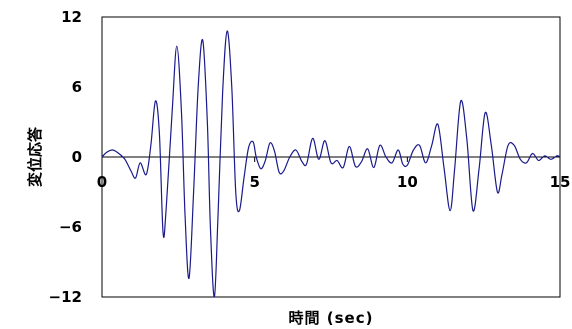 Image resolution: width=572 pixels, height=329 pixels. Describe the element at coordinates (70, 227) in the screenshot. I see `y-tick-label: −6` at that location.